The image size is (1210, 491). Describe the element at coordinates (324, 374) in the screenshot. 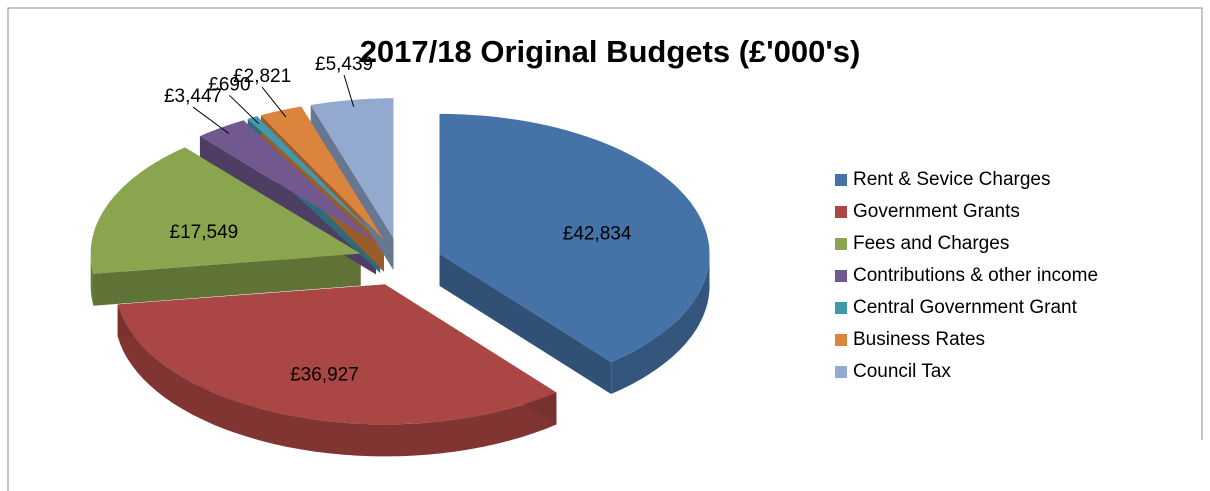

I see `data-label: £36,927` at that location.